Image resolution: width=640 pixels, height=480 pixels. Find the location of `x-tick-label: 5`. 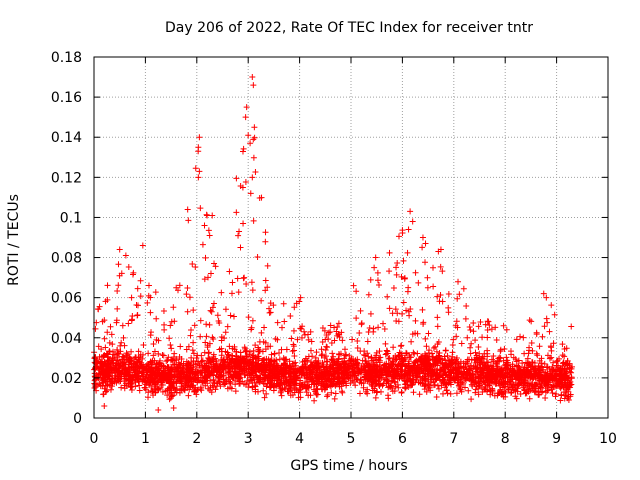

x-tick-label: 5 is located at coordinates (351, 439).